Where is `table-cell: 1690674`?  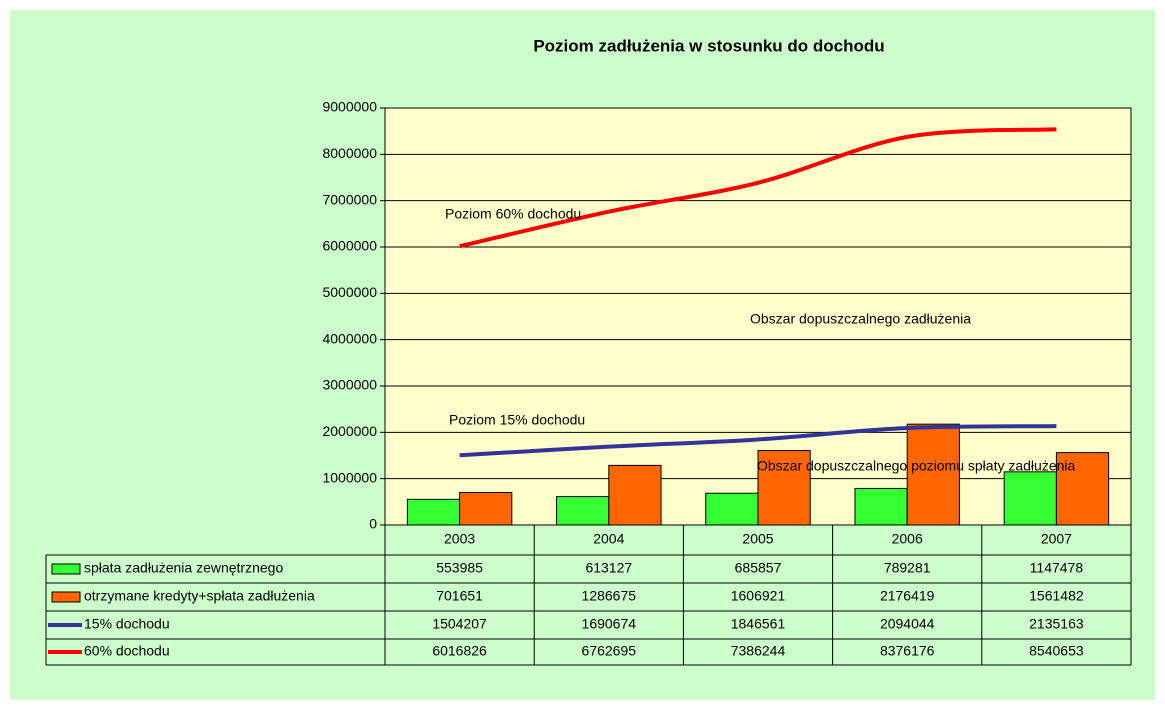
table-cell: 1690674 is located at coordinates (609, 624).